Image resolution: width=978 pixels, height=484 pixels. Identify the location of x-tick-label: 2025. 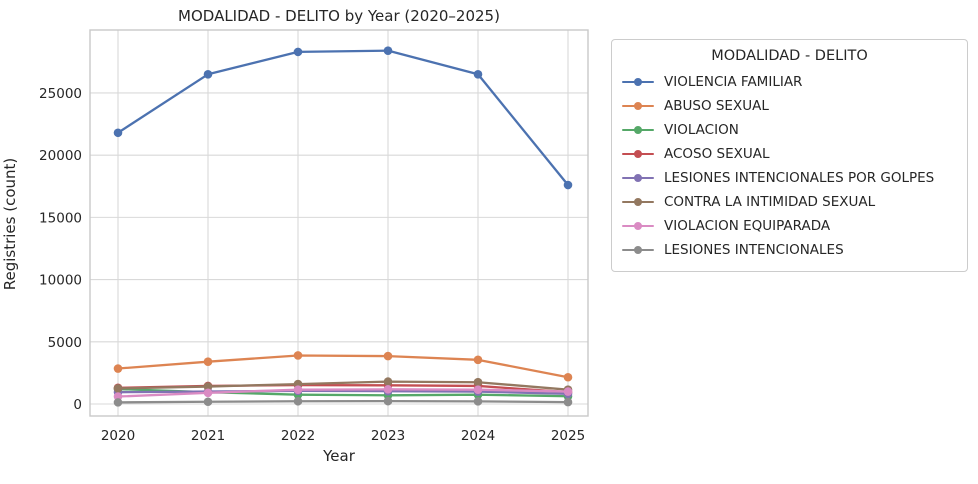
(568, 436).